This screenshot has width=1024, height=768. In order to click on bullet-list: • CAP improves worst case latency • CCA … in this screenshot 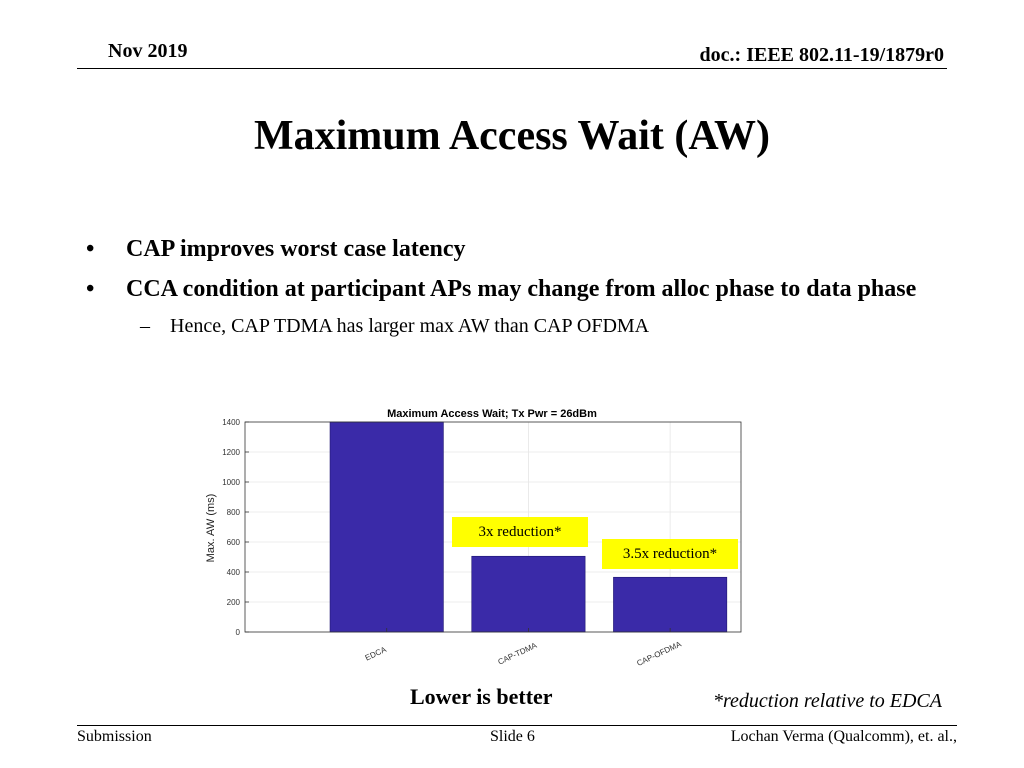, I will do `click(511, 286)`.